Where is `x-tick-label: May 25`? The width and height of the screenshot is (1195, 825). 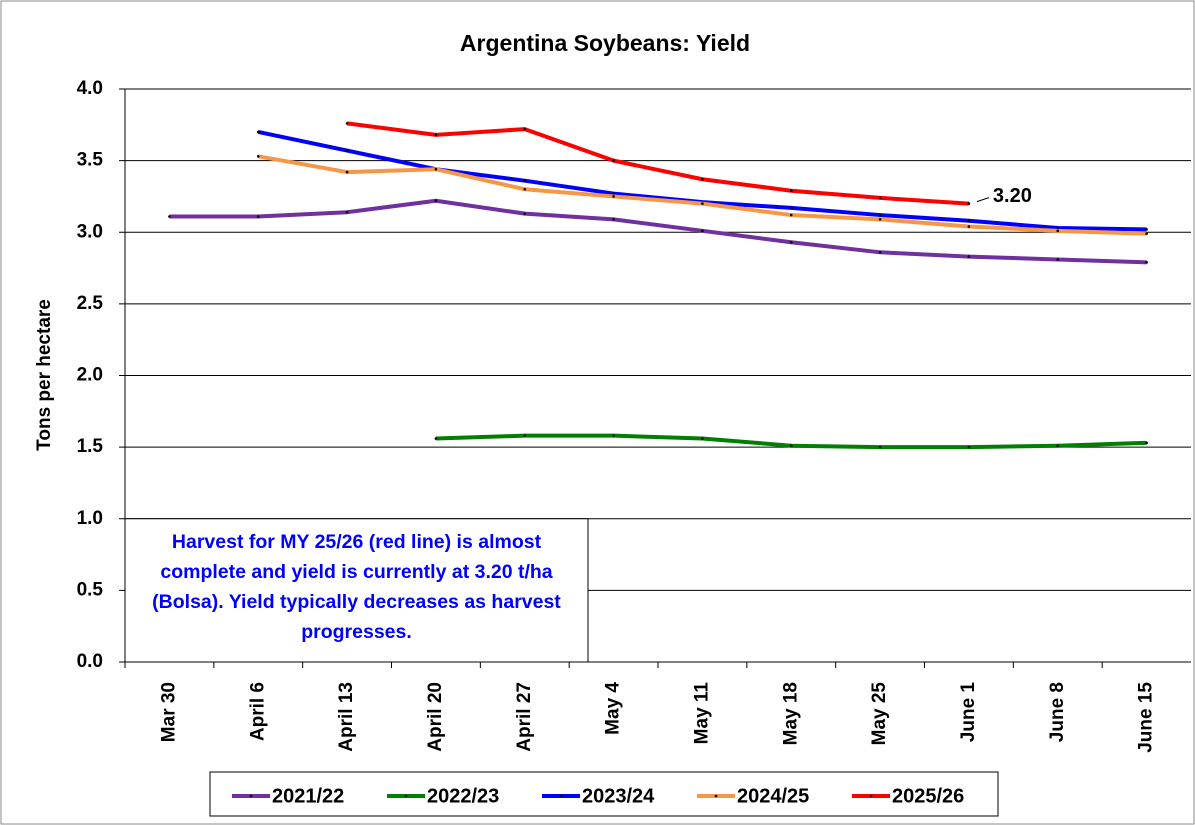
x-tick-label: May 25 is located at coordinates (879, 714).